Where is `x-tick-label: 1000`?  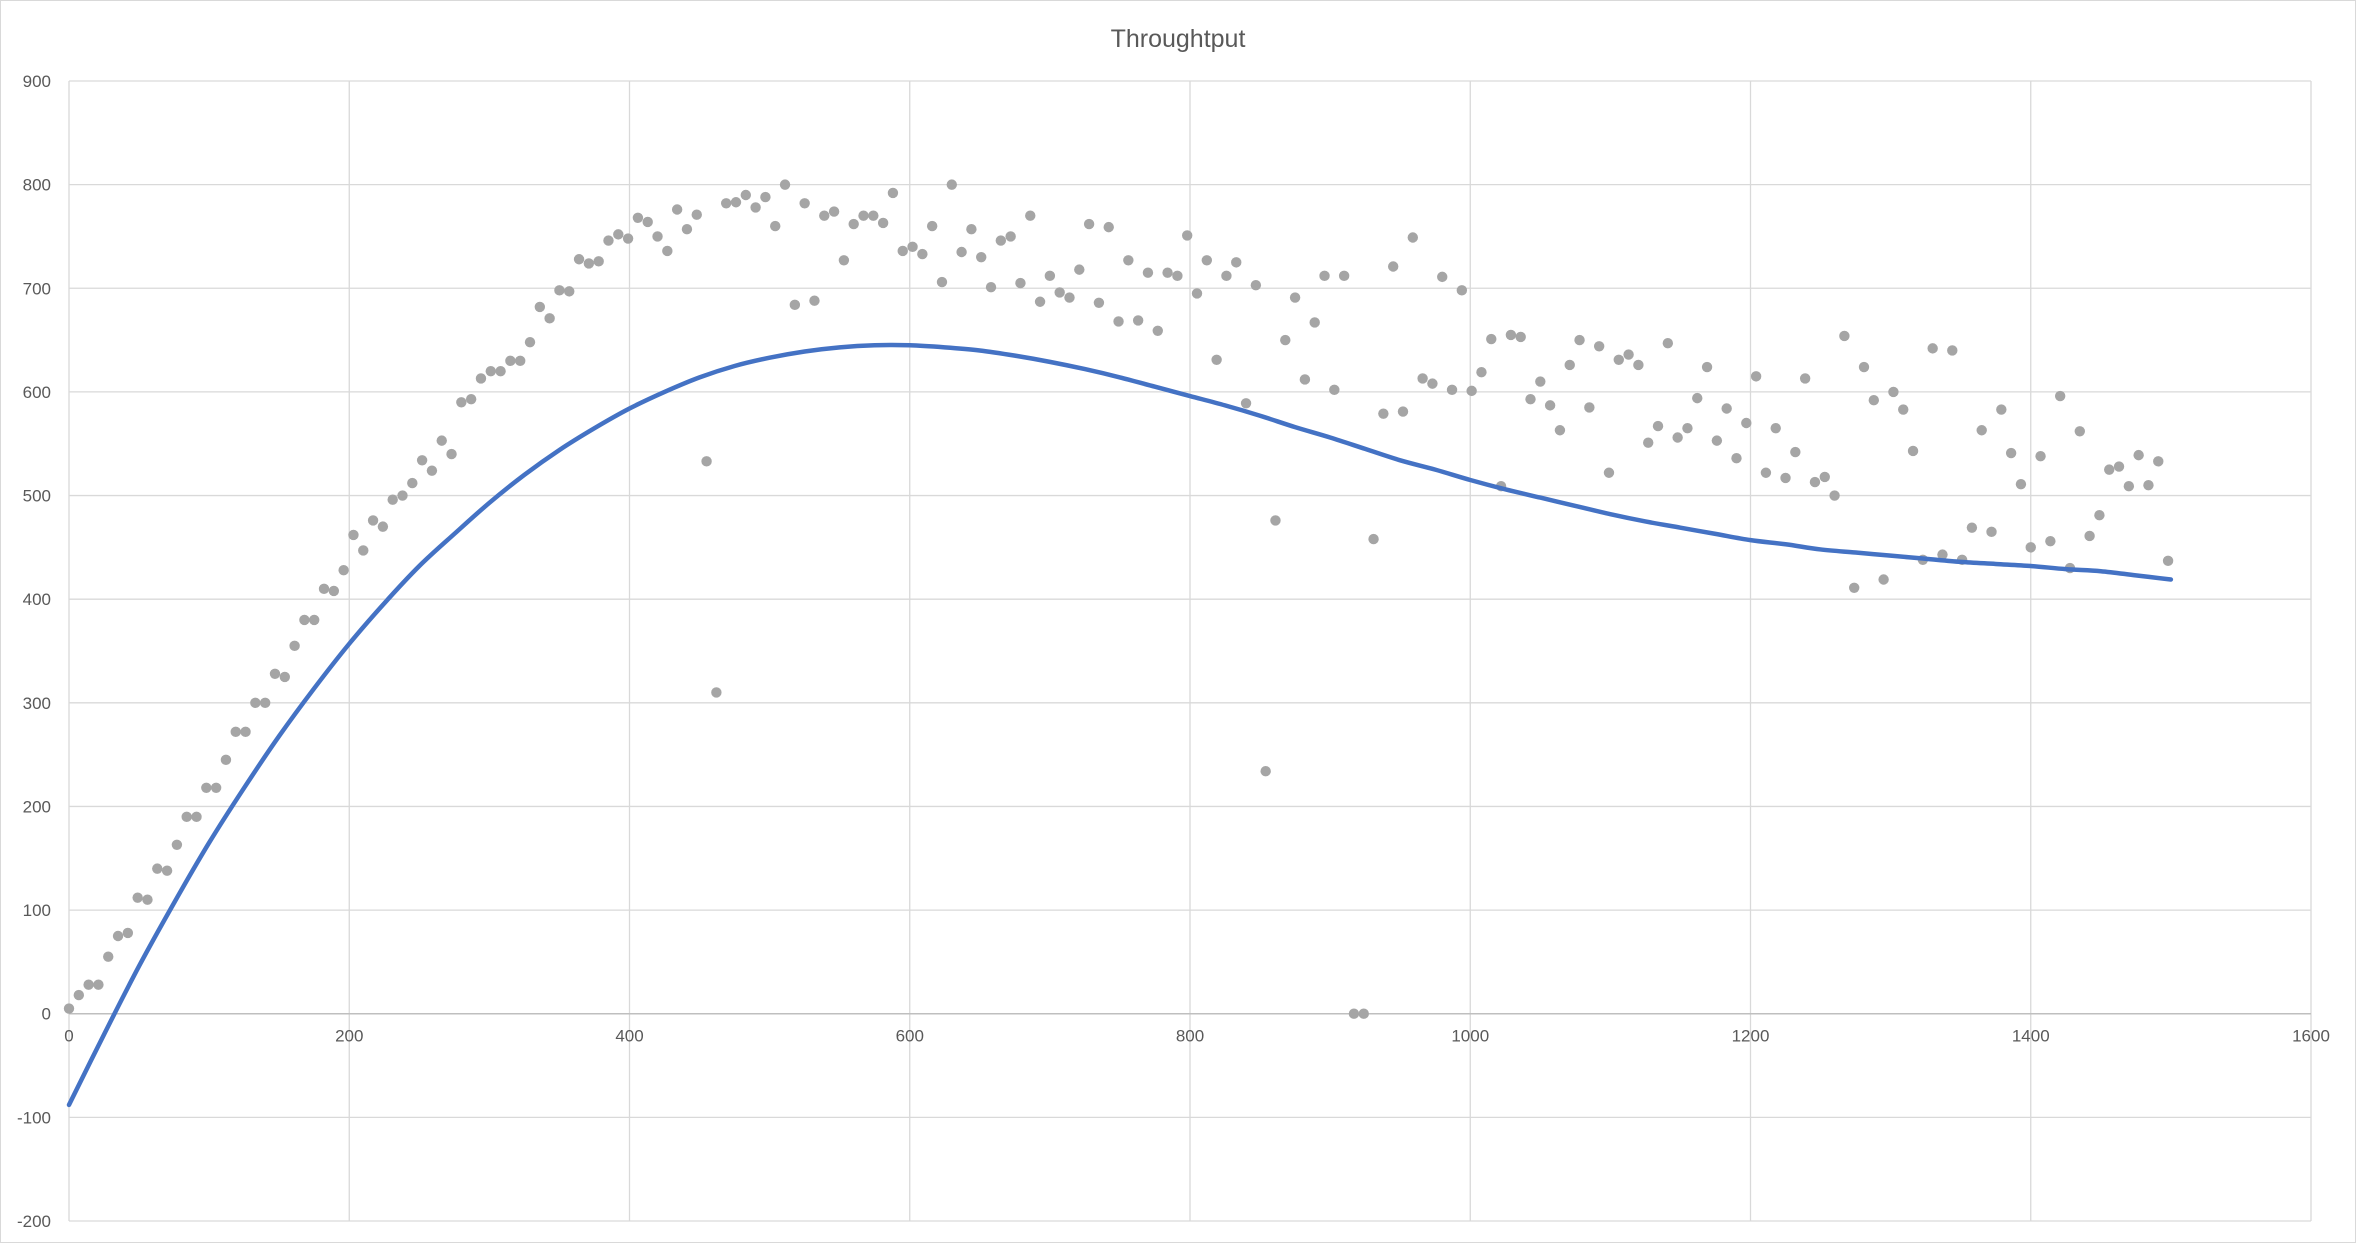
x-tick-label: 1000 is located at coordinates (1470, 1036).